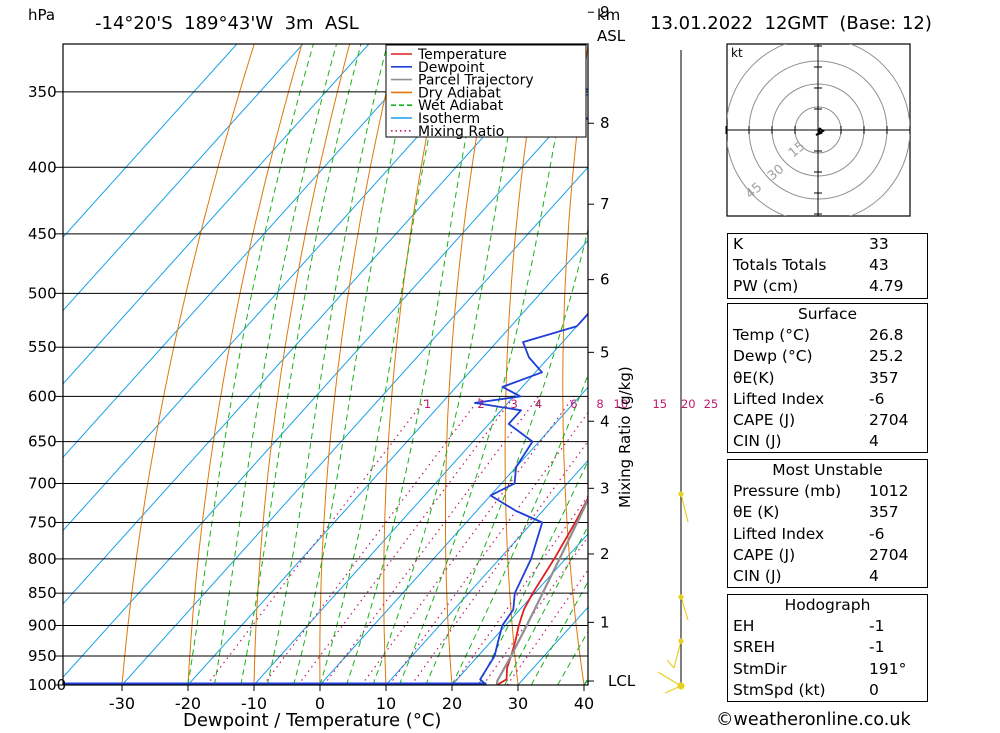 The width and height of the screenshot is (1000, 733). I want to click on surface-value: 25.2, so click(886, 356).